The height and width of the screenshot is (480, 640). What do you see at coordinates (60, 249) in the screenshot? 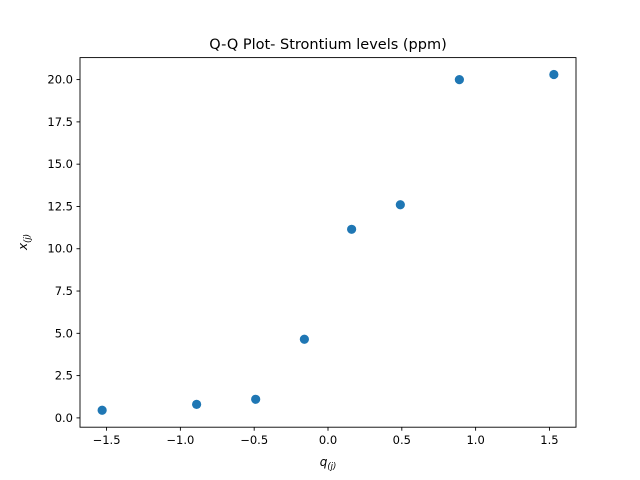
I see `y-tick-label: 10.0` at bounding box center [60, 249].